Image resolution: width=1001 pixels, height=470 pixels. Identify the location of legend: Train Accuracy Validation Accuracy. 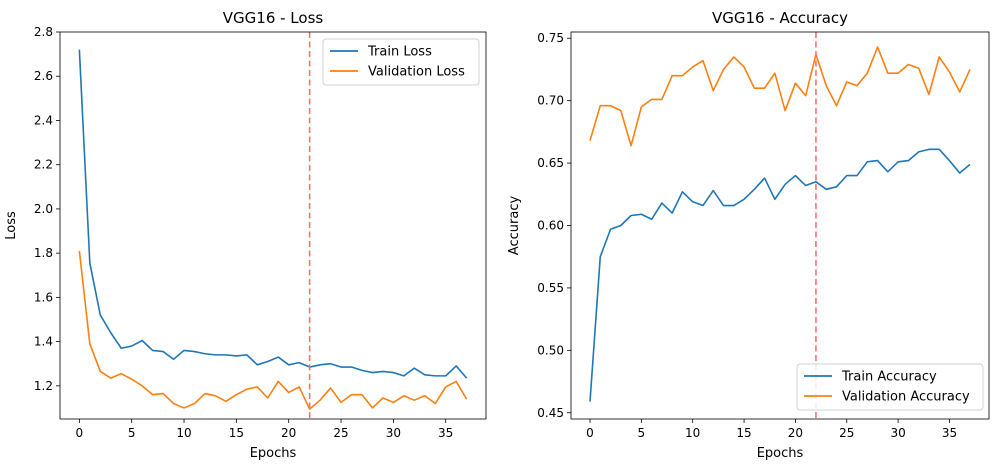
(890, 387).